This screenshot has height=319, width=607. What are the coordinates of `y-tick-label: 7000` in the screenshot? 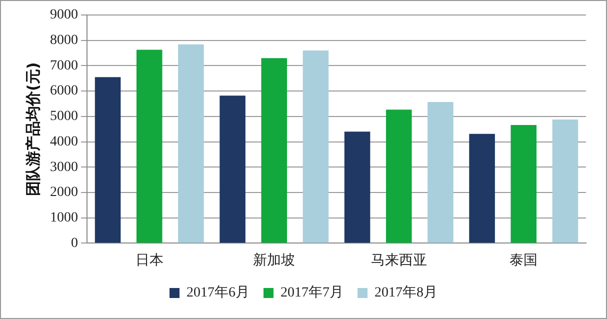 It's located at (64, 66).